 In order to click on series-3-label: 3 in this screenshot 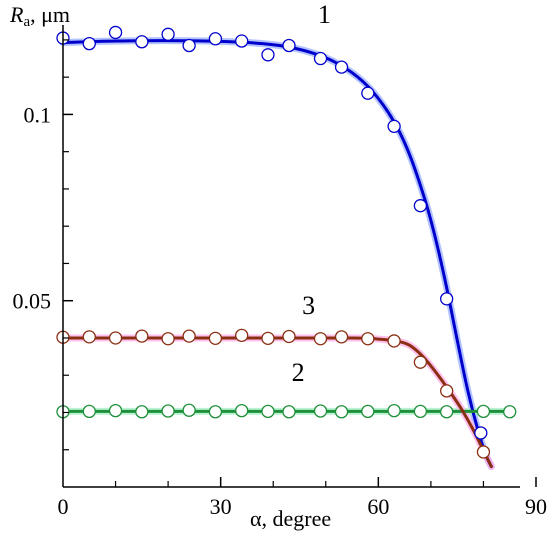, I will do `click(308, 305)`.